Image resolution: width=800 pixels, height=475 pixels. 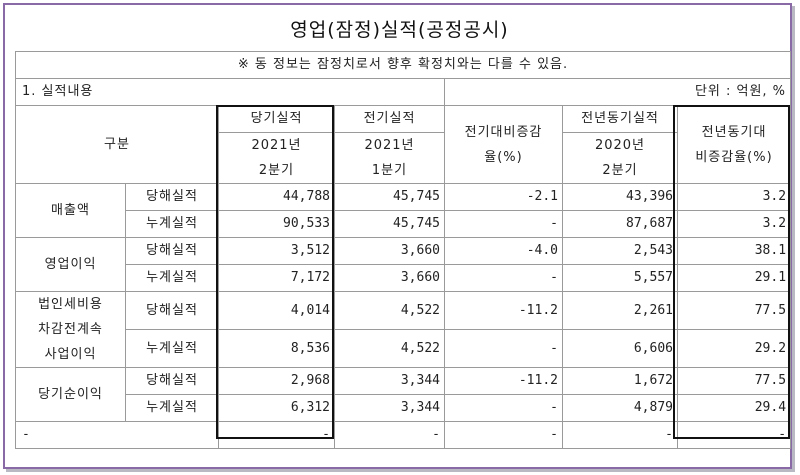 What do you see at coordinates (276, 224) in the screenshot?
I see `current-value: 90,533` at bounding box center [276, 224].